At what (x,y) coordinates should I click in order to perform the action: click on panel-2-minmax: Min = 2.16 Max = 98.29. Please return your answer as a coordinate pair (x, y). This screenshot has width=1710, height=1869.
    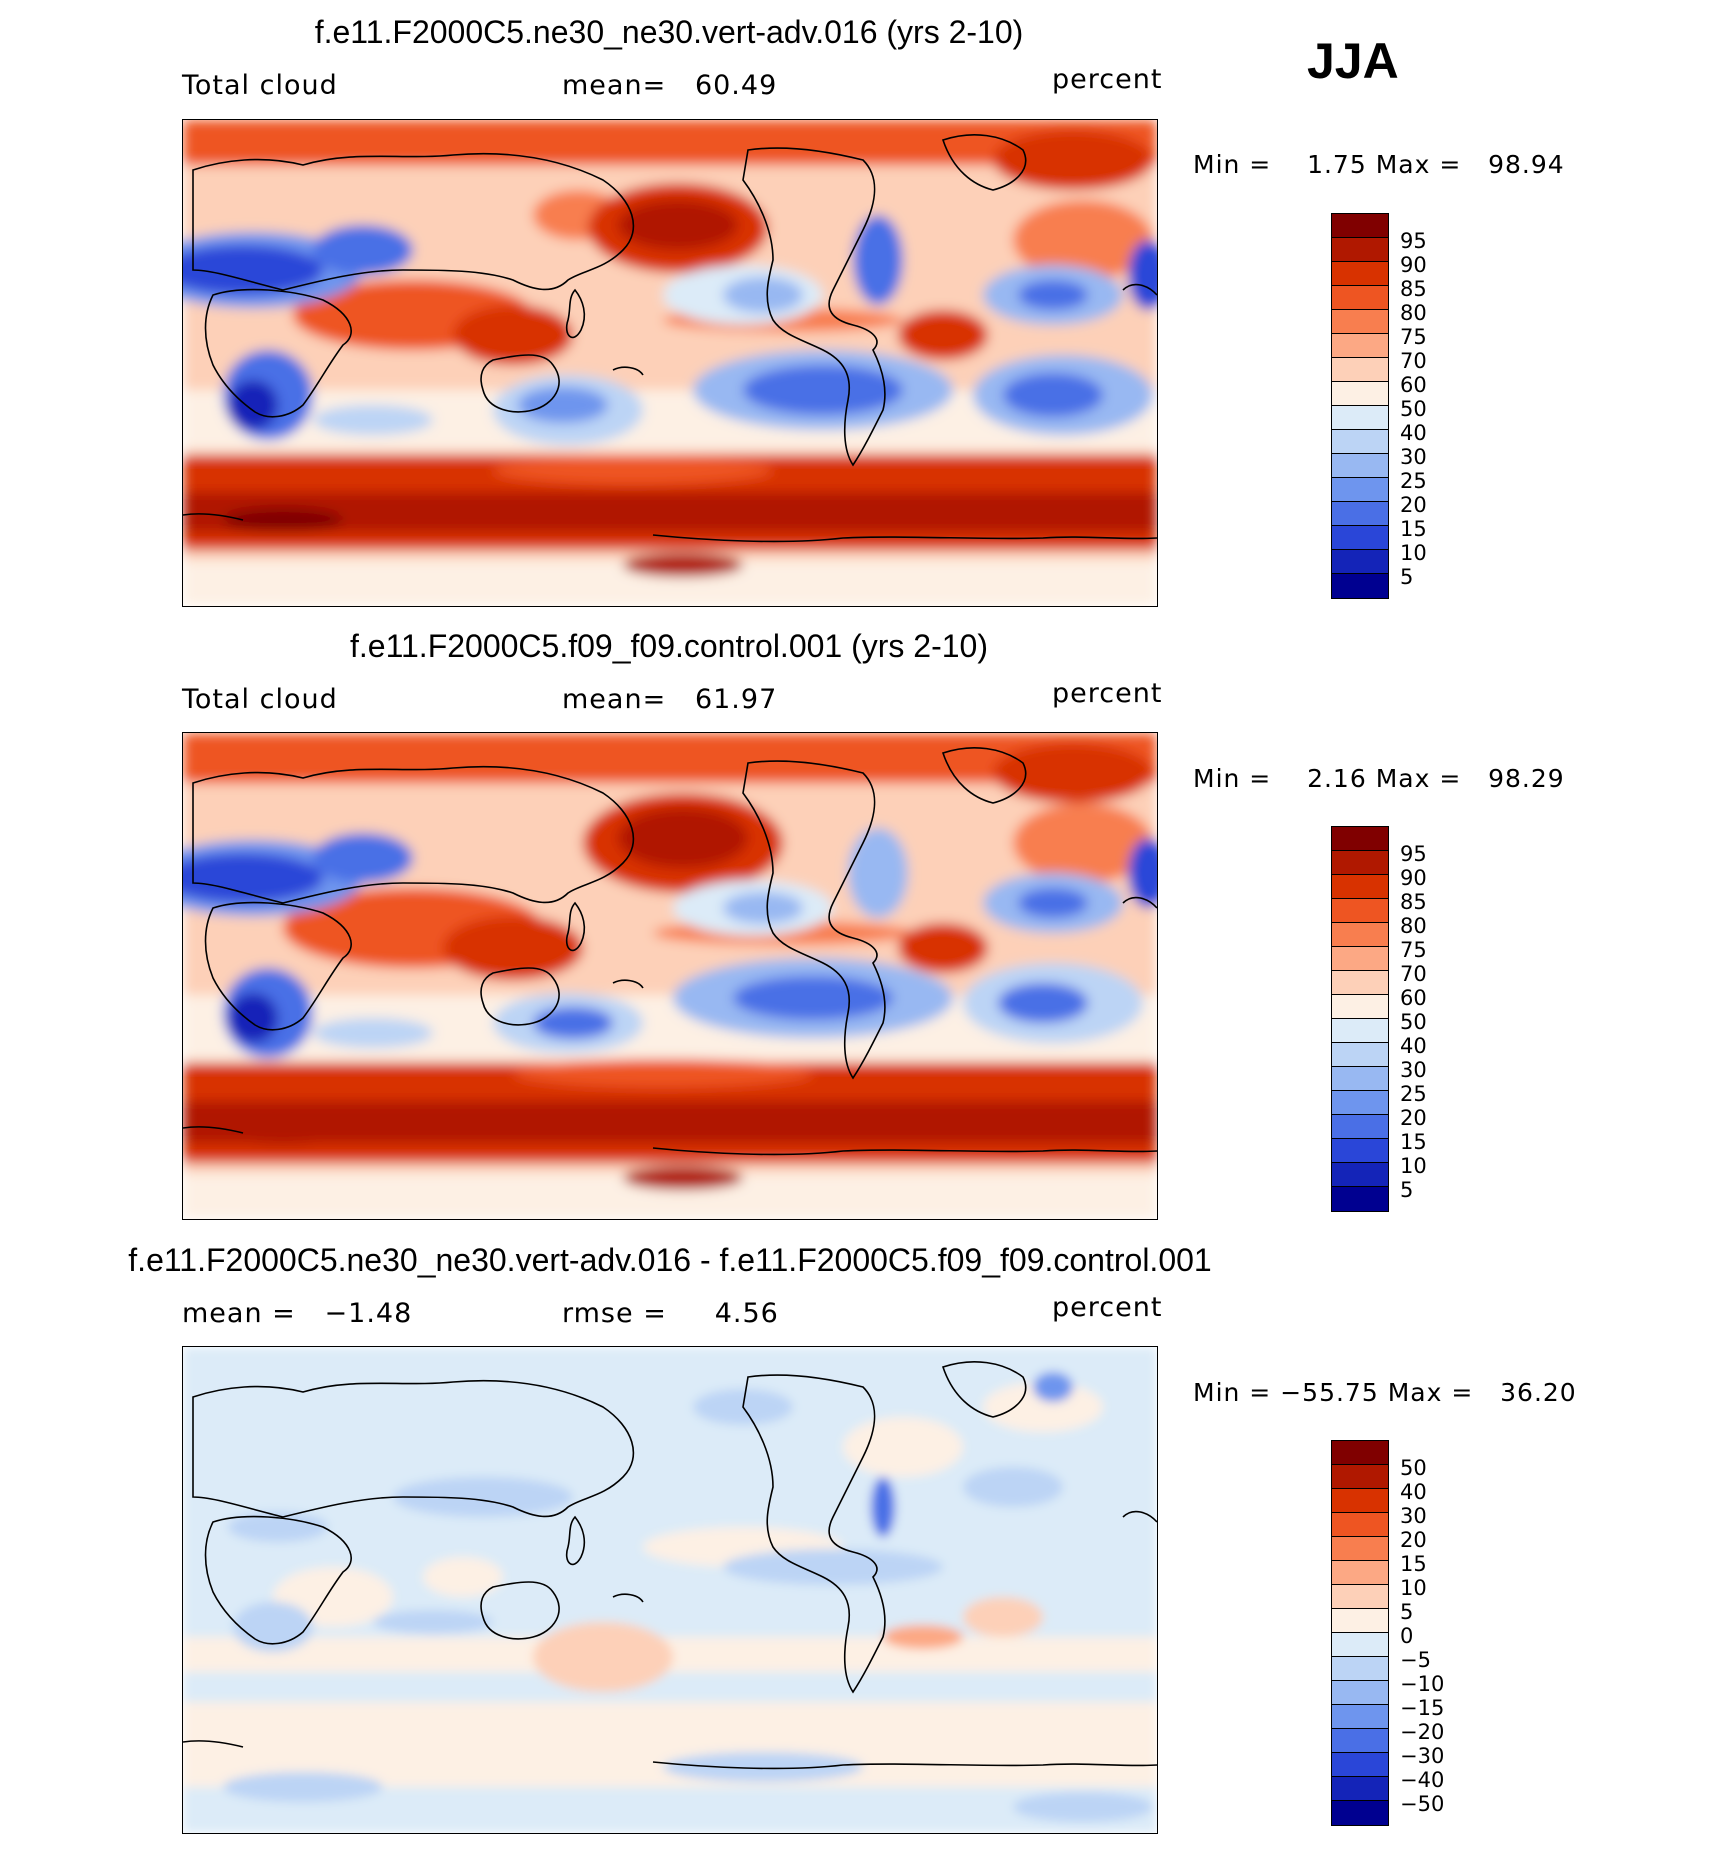
    Looking at the image, I should click on (1379, 778).